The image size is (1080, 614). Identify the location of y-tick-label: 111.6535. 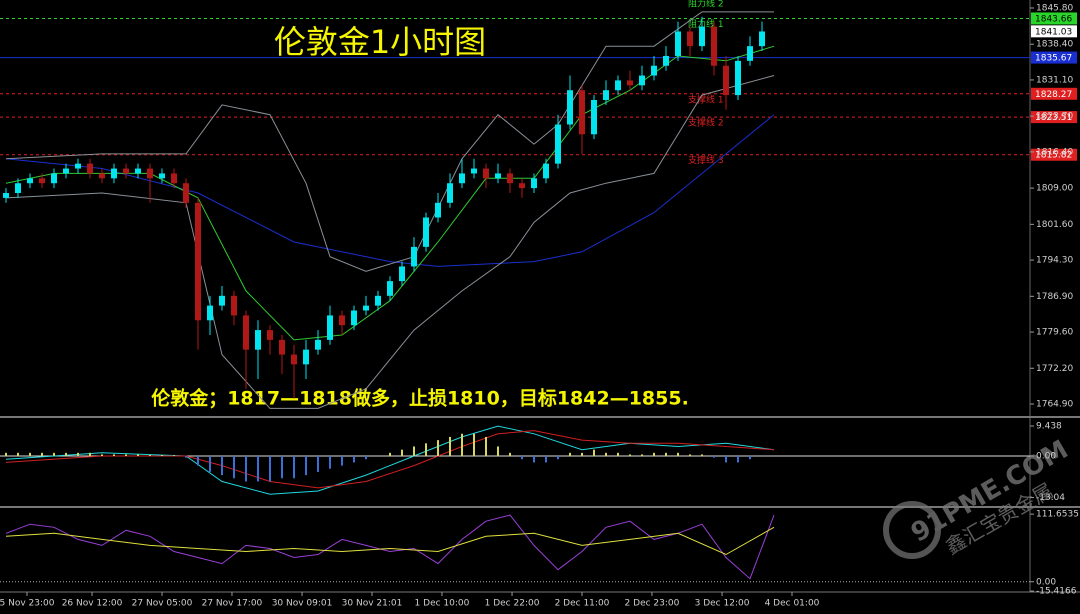
(1057, 515).